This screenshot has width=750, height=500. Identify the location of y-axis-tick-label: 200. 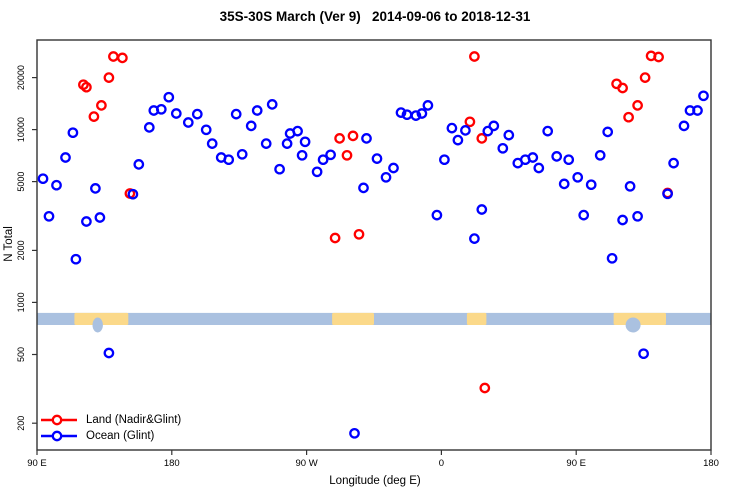
(21, 423).